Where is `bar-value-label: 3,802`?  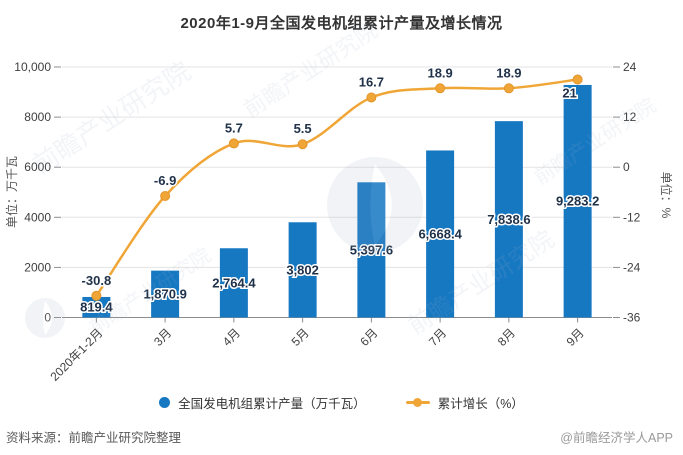 bar-value-label: 3,802 is located at coordinates (302, 269).